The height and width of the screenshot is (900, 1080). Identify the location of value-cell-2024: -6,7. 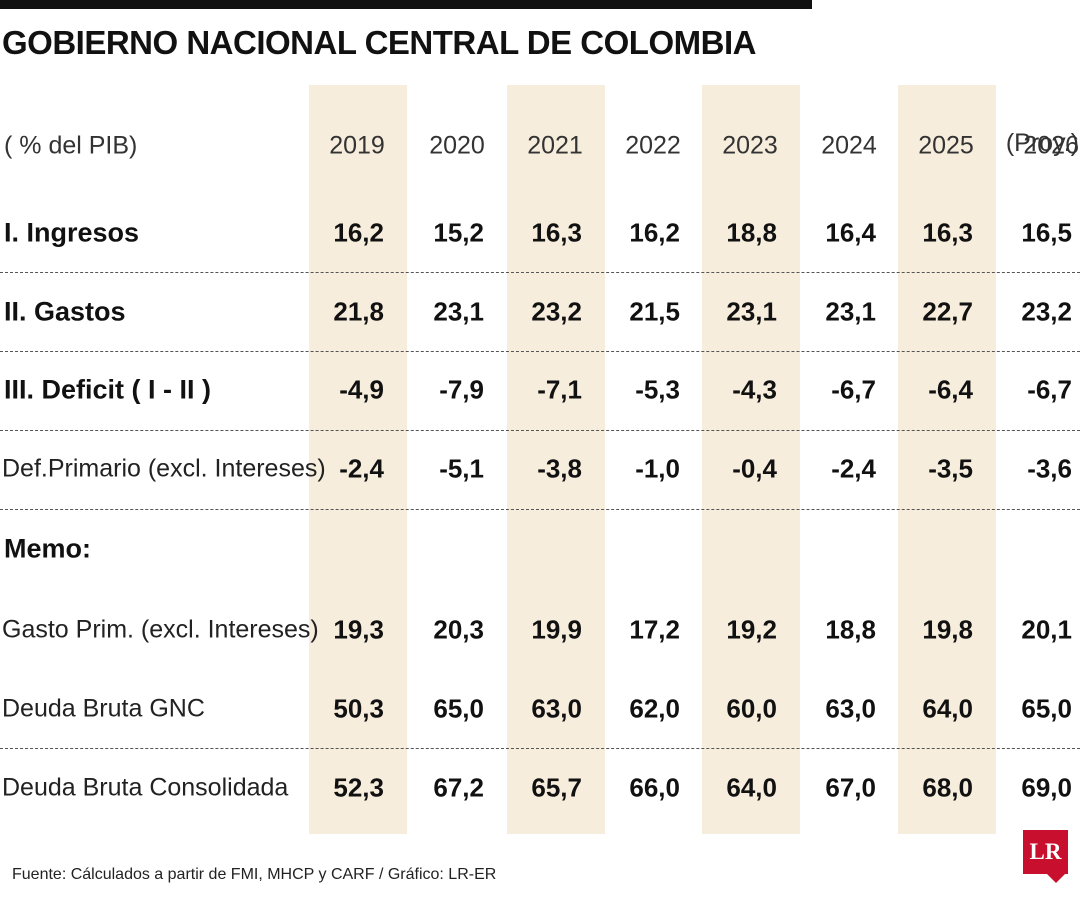
(853, 389).